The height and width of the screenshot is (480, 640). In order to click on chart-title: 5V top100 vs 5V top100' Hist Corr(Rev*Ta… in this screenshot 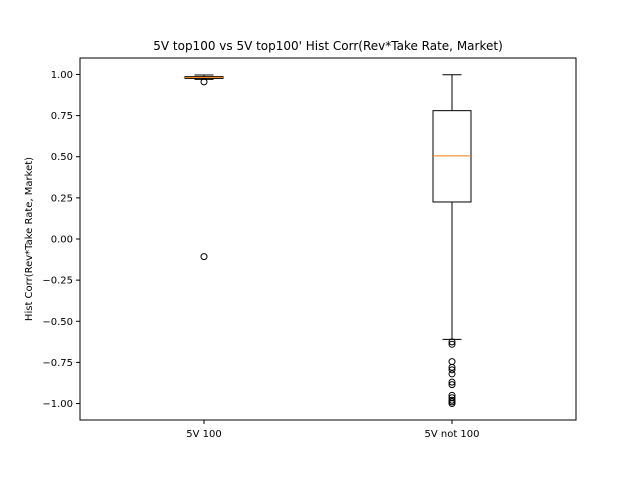, I will do `click(328, 46)`.